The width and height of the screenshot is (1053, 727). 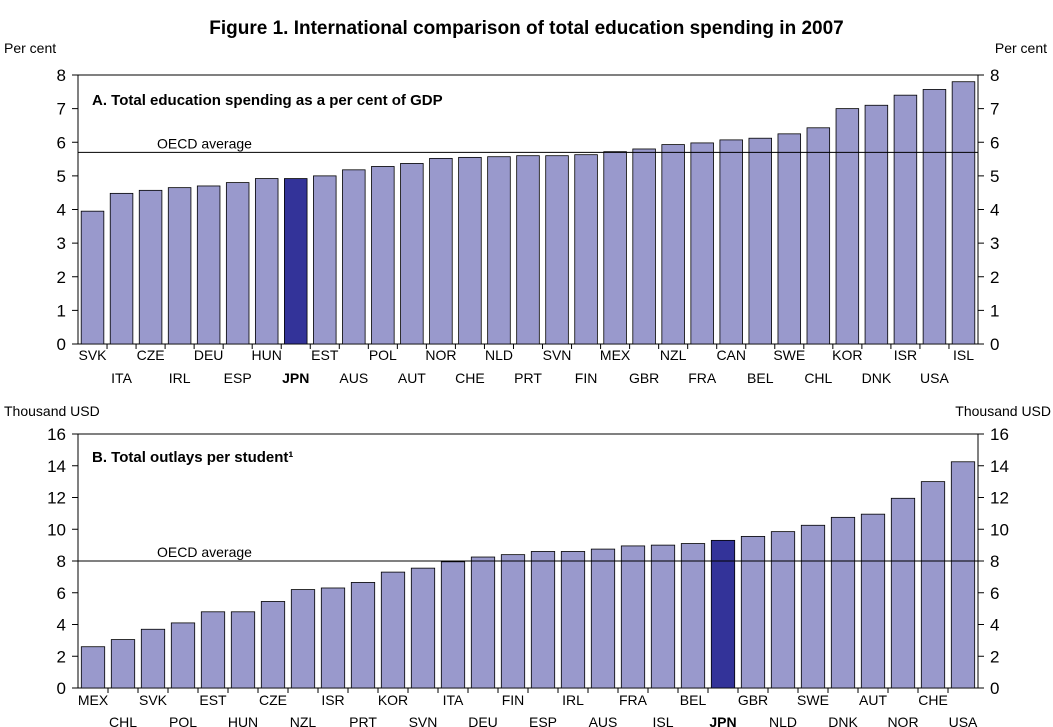 I want to click on panel-b-bar-kor, so click(x=393, y=630).